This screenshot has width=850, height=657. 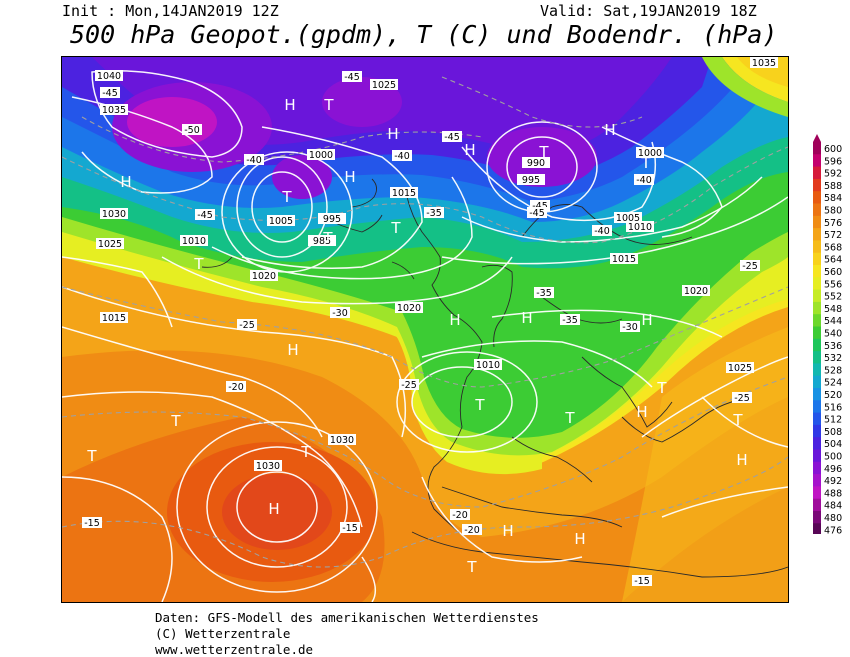 I want to click on scale-label: 504, so click(x=833, y=444).